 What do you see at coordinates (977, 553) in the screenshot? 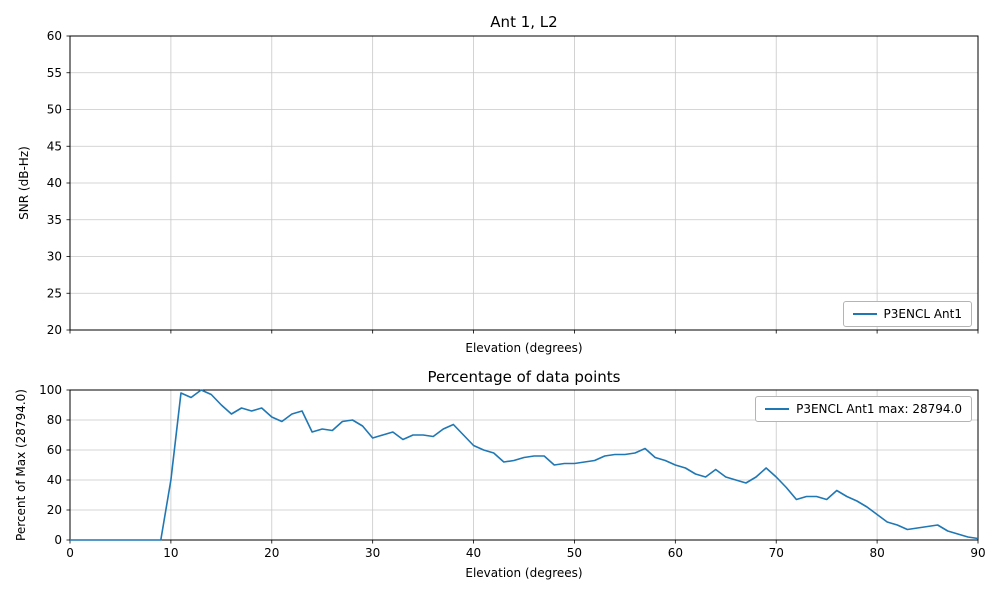
I see `svg-text: 90` at bounding box center [977, 553].